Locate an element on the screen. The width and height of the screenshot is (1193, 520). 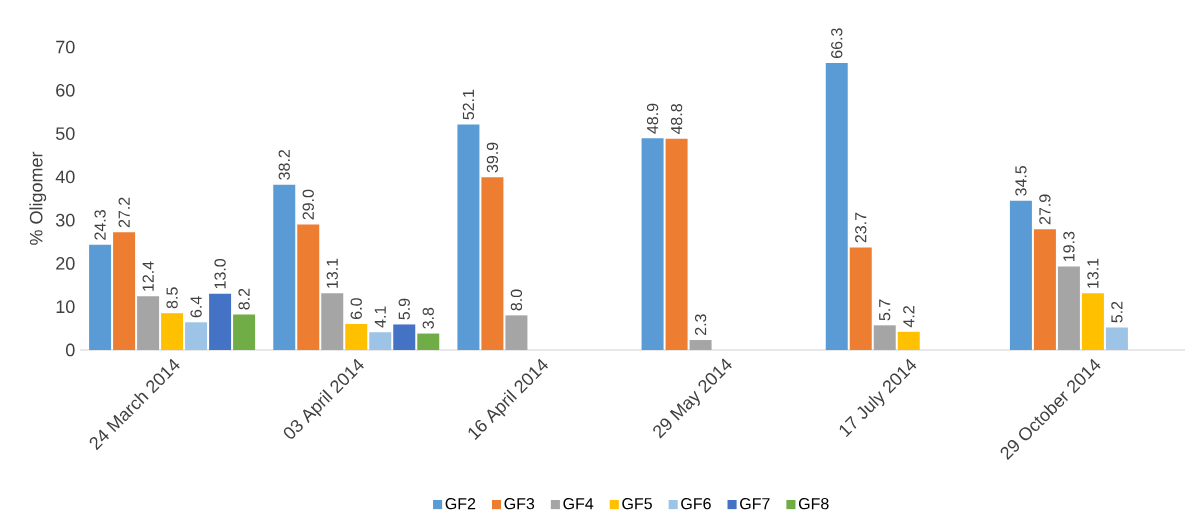
data-label: 6.0 is located at coordinates (356, 308).